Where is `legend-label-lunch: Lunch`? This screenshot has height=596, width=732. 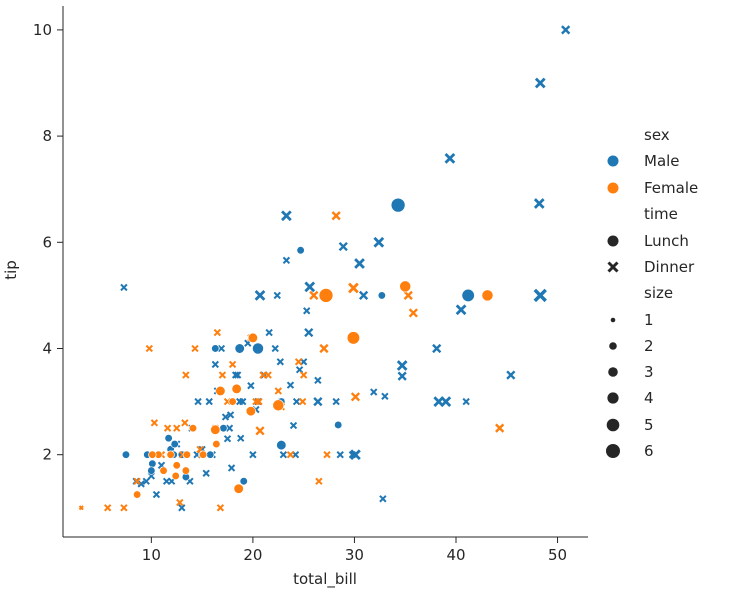 legend-label-lunch: Lunch is located at coordinates (666, 241).